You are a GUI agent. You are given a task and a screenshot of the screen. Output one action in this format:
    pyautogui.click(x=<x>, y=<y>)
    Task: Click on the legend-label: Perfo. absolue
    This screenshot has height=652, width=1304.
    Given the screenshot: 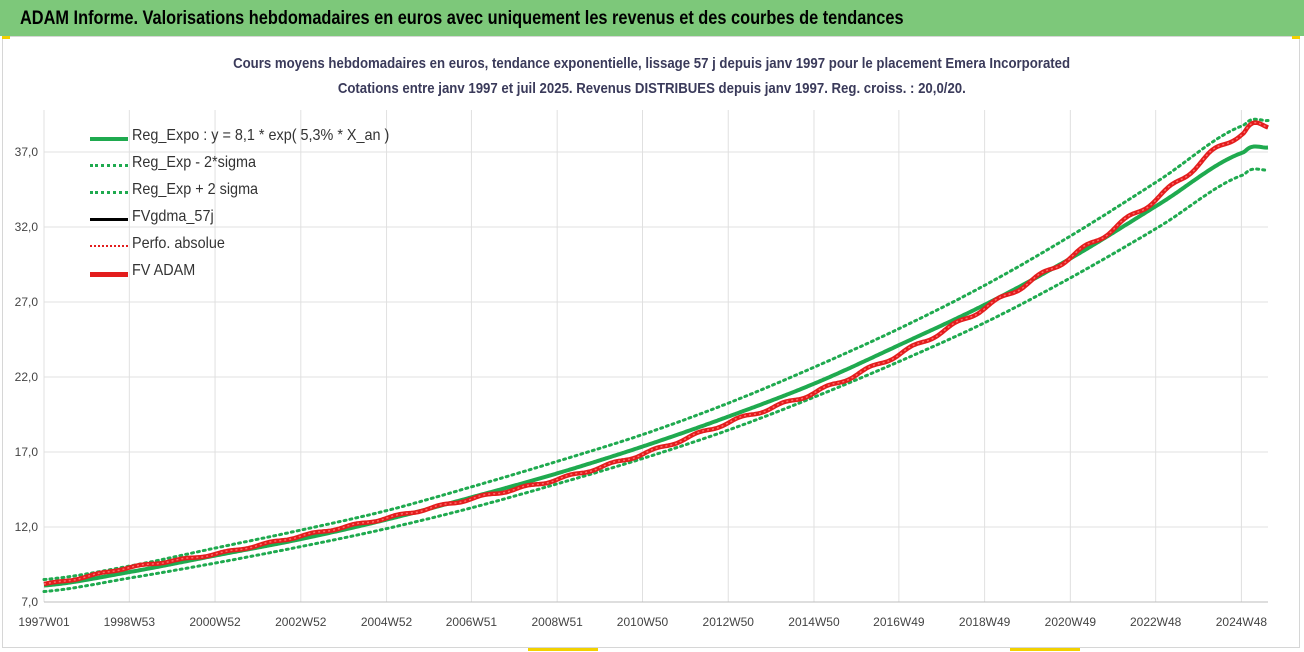 What is the action you would take?
    pyautogui.click(x=178, y=243)
    